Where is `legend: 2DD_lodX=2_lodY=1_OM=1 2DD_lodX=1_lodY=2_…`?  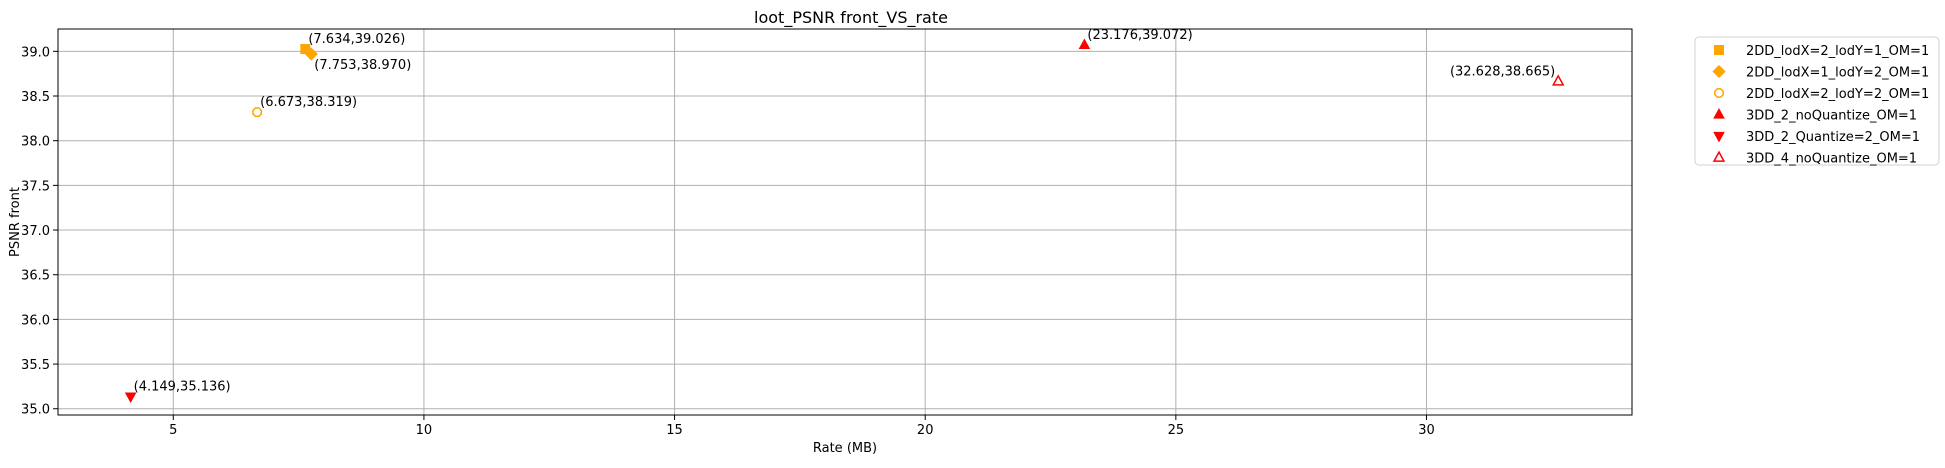
legend: 2DD_lodX=2_lodY=1_OM=1 2DD_lodX=1_lodY=2_… is located at coordinates (1817, 101).